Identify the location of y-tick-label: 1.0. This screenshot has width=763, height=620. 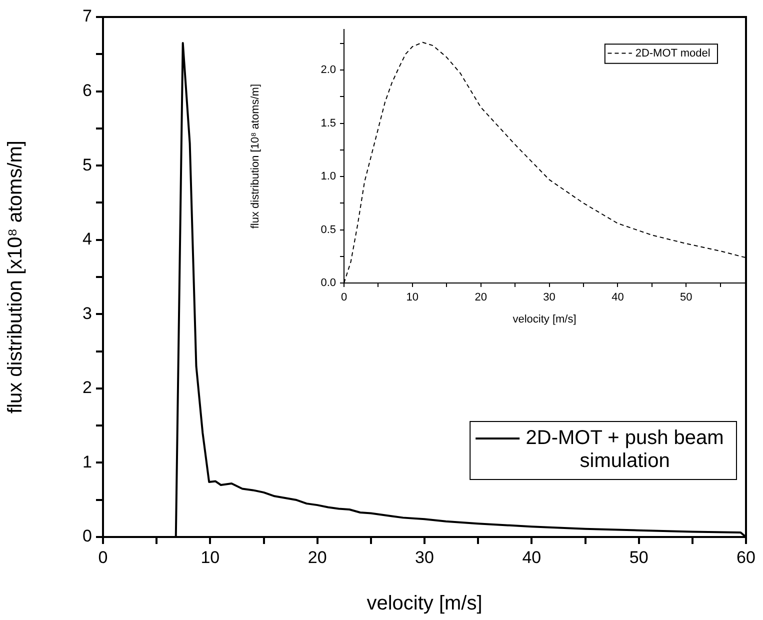
(328, 176).